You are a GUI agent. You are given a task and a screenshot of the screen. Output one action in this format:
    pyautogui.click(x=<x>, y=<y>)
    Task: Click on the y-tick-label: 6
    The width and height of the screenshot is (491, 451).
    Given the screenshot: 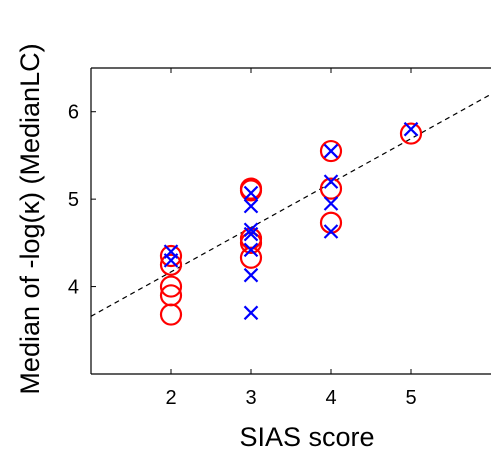 What is the action you would take?
    pyautogui.click(x=73, y=113)
    